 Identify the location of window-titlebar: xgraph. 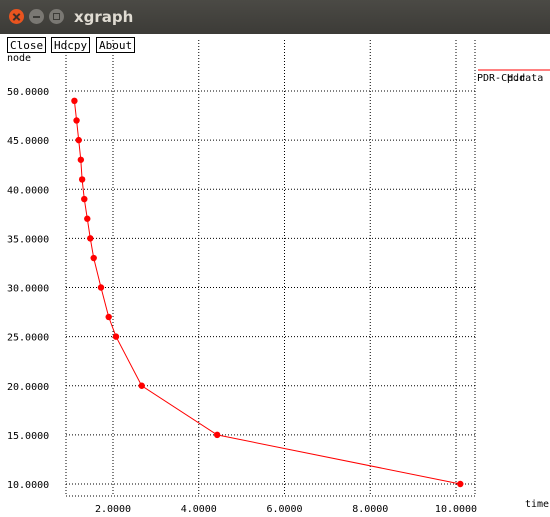
(275, 17).